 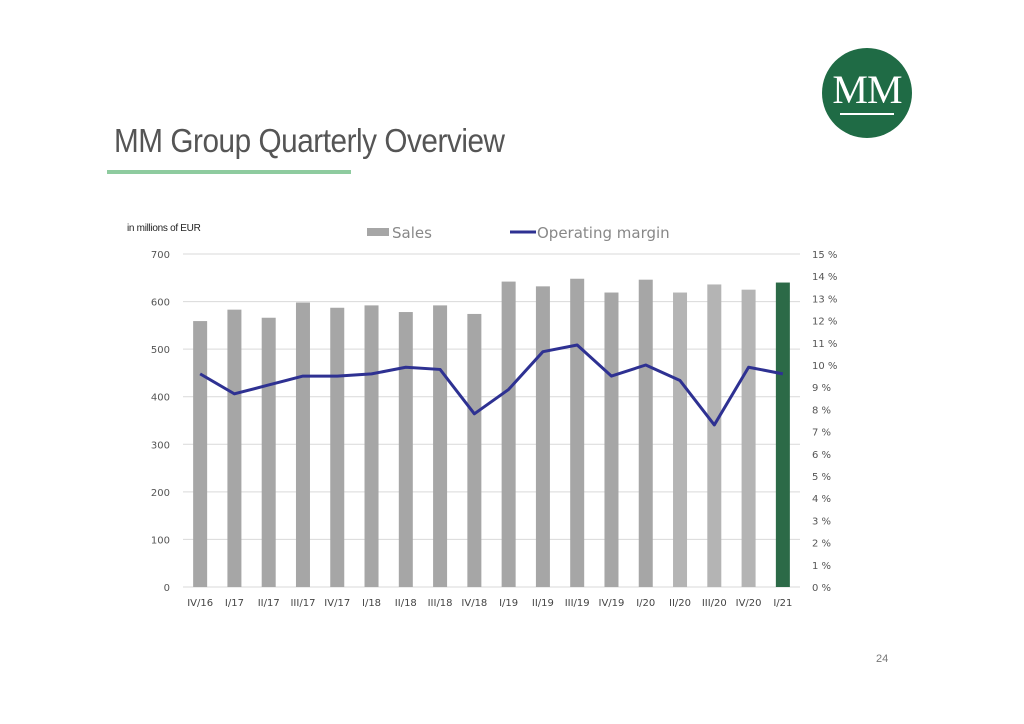 I want to click on left-tick-label: 100, so click(x=160, y=540).